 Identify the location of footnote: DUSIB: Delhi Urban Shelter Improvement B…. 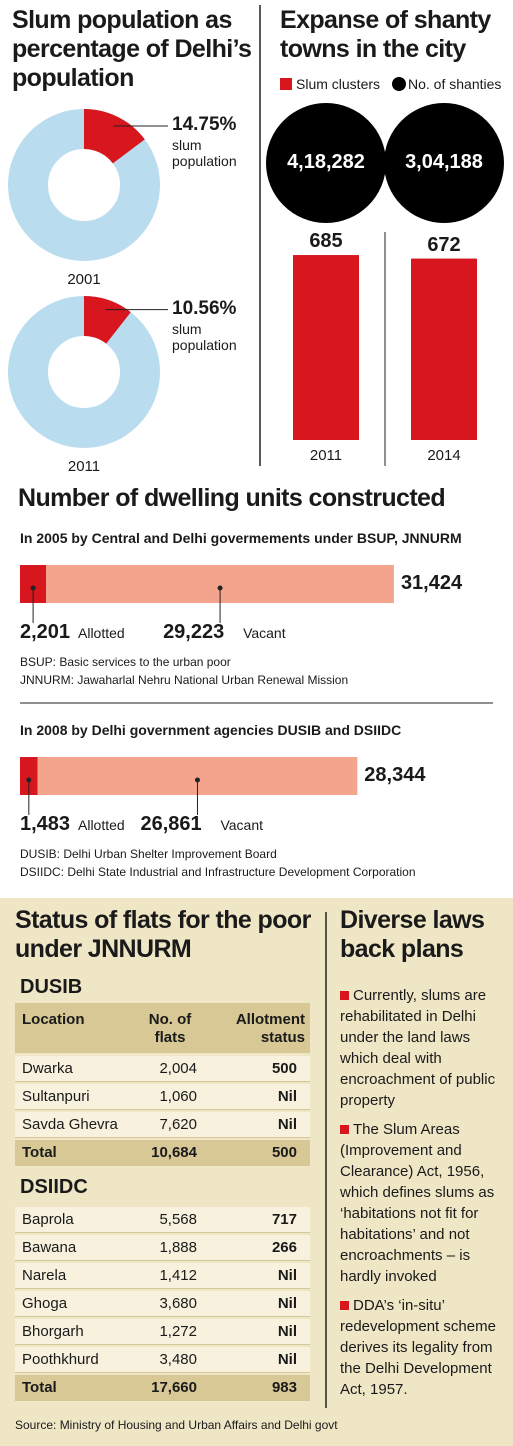
(148, 854).